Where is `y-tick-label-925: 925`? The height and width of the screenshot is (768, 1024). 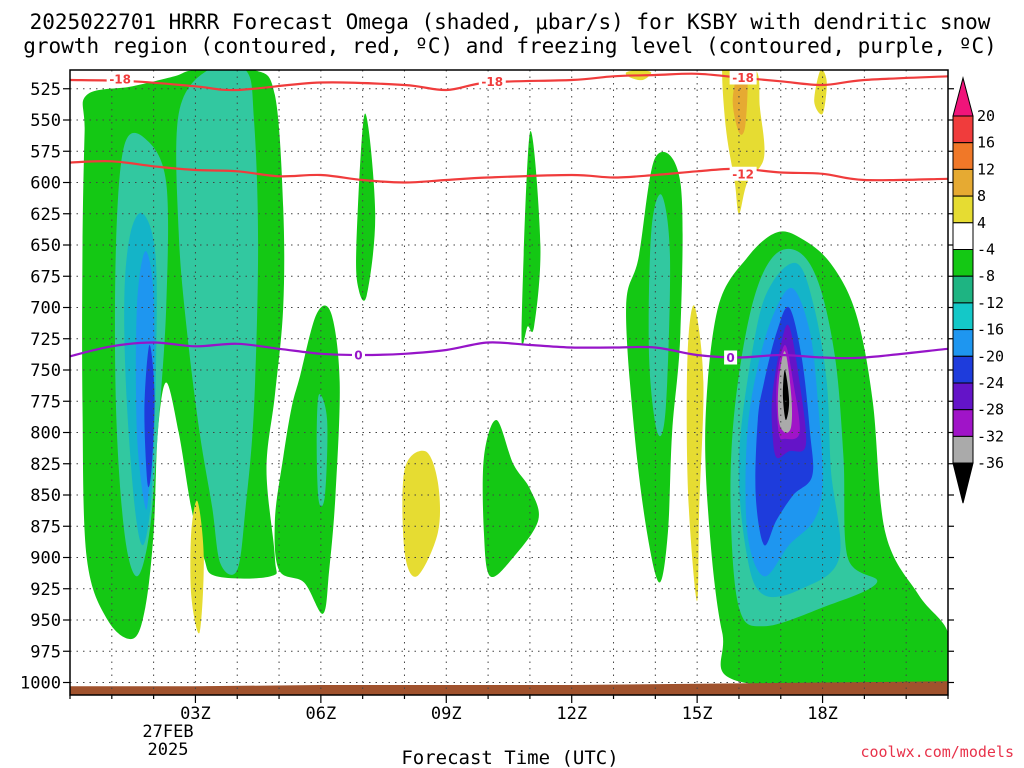 y-tick-label-925: 925 is located at coordinates (45, 590).